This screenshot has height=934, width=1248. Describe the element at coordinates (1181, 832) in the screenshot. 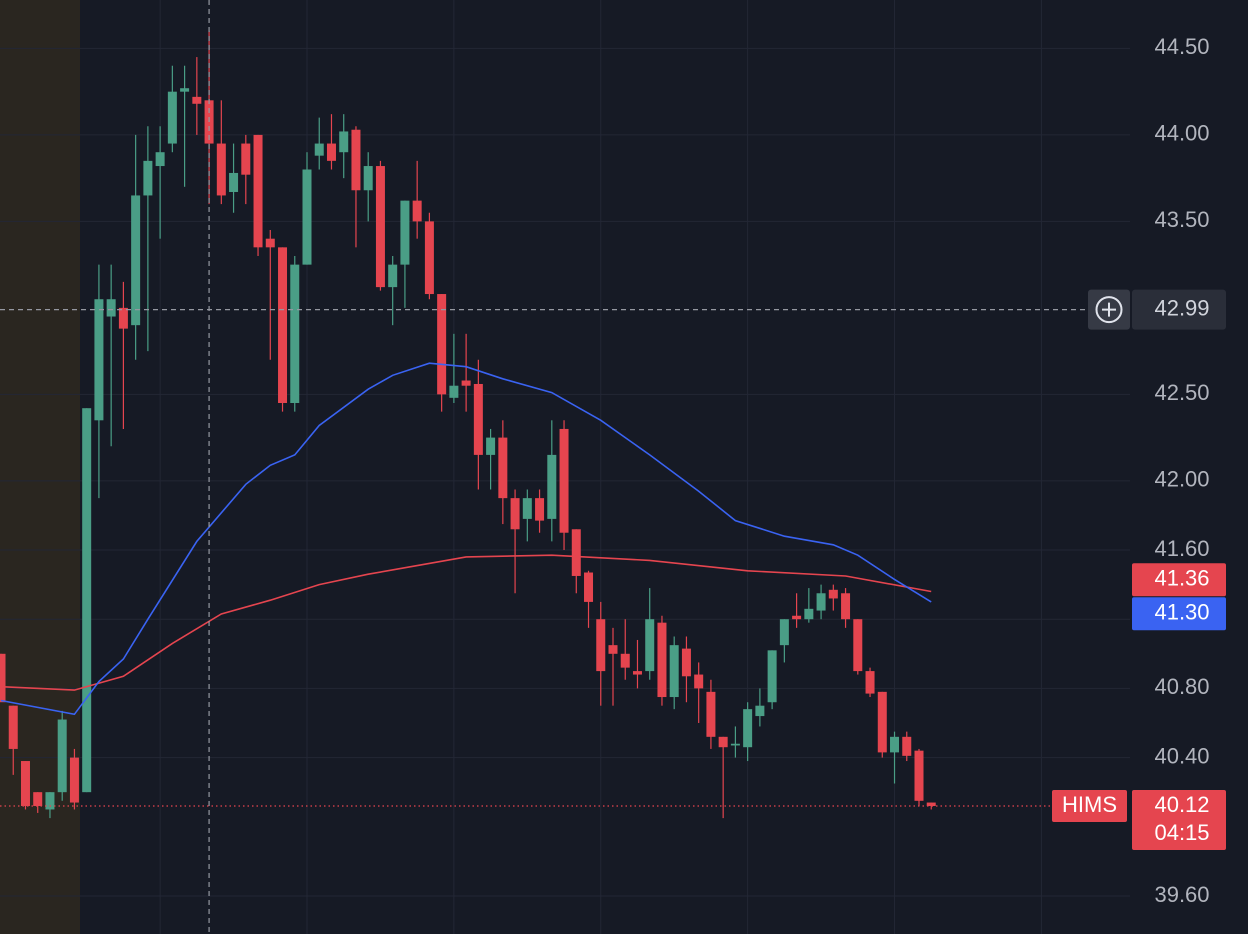

I see `countdown-label: 04:15` at that location.